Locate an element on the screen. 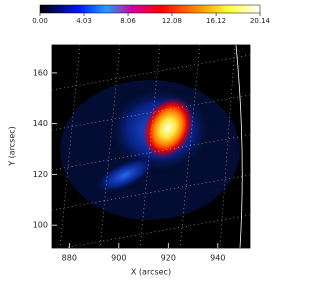 The height and width of the screenshot is (300, 320). colorbar-tick-label: 0.00 is located at coordinates (40, 21).